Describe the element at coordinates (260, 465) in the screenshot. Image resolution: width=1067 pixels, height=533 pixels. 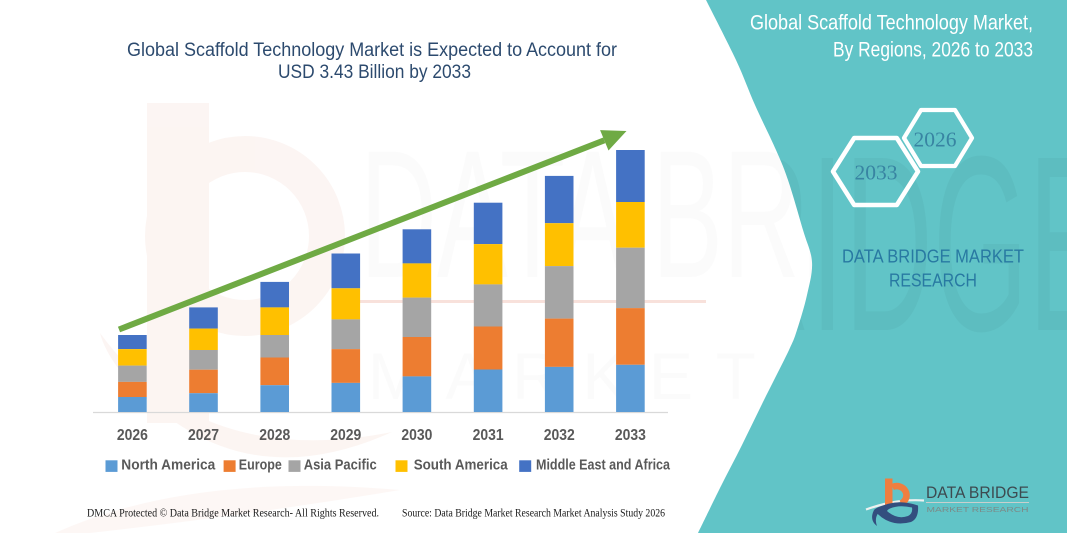
I see `svg-text: Europe` at that location.